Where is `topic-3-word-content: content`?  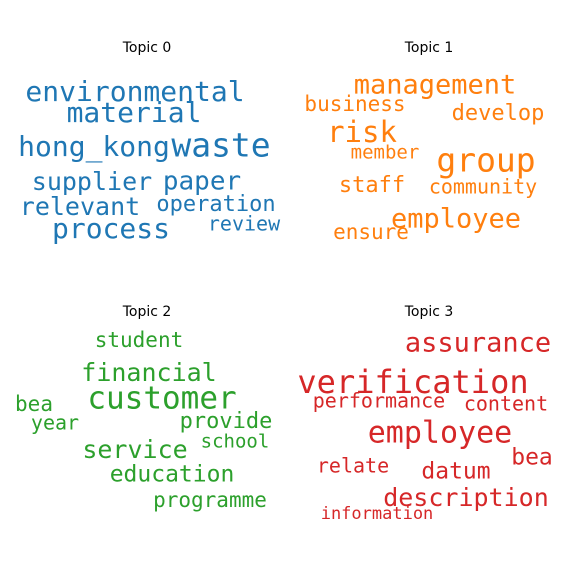 topic-3-word-content: content is located at coordinates (506, 404).